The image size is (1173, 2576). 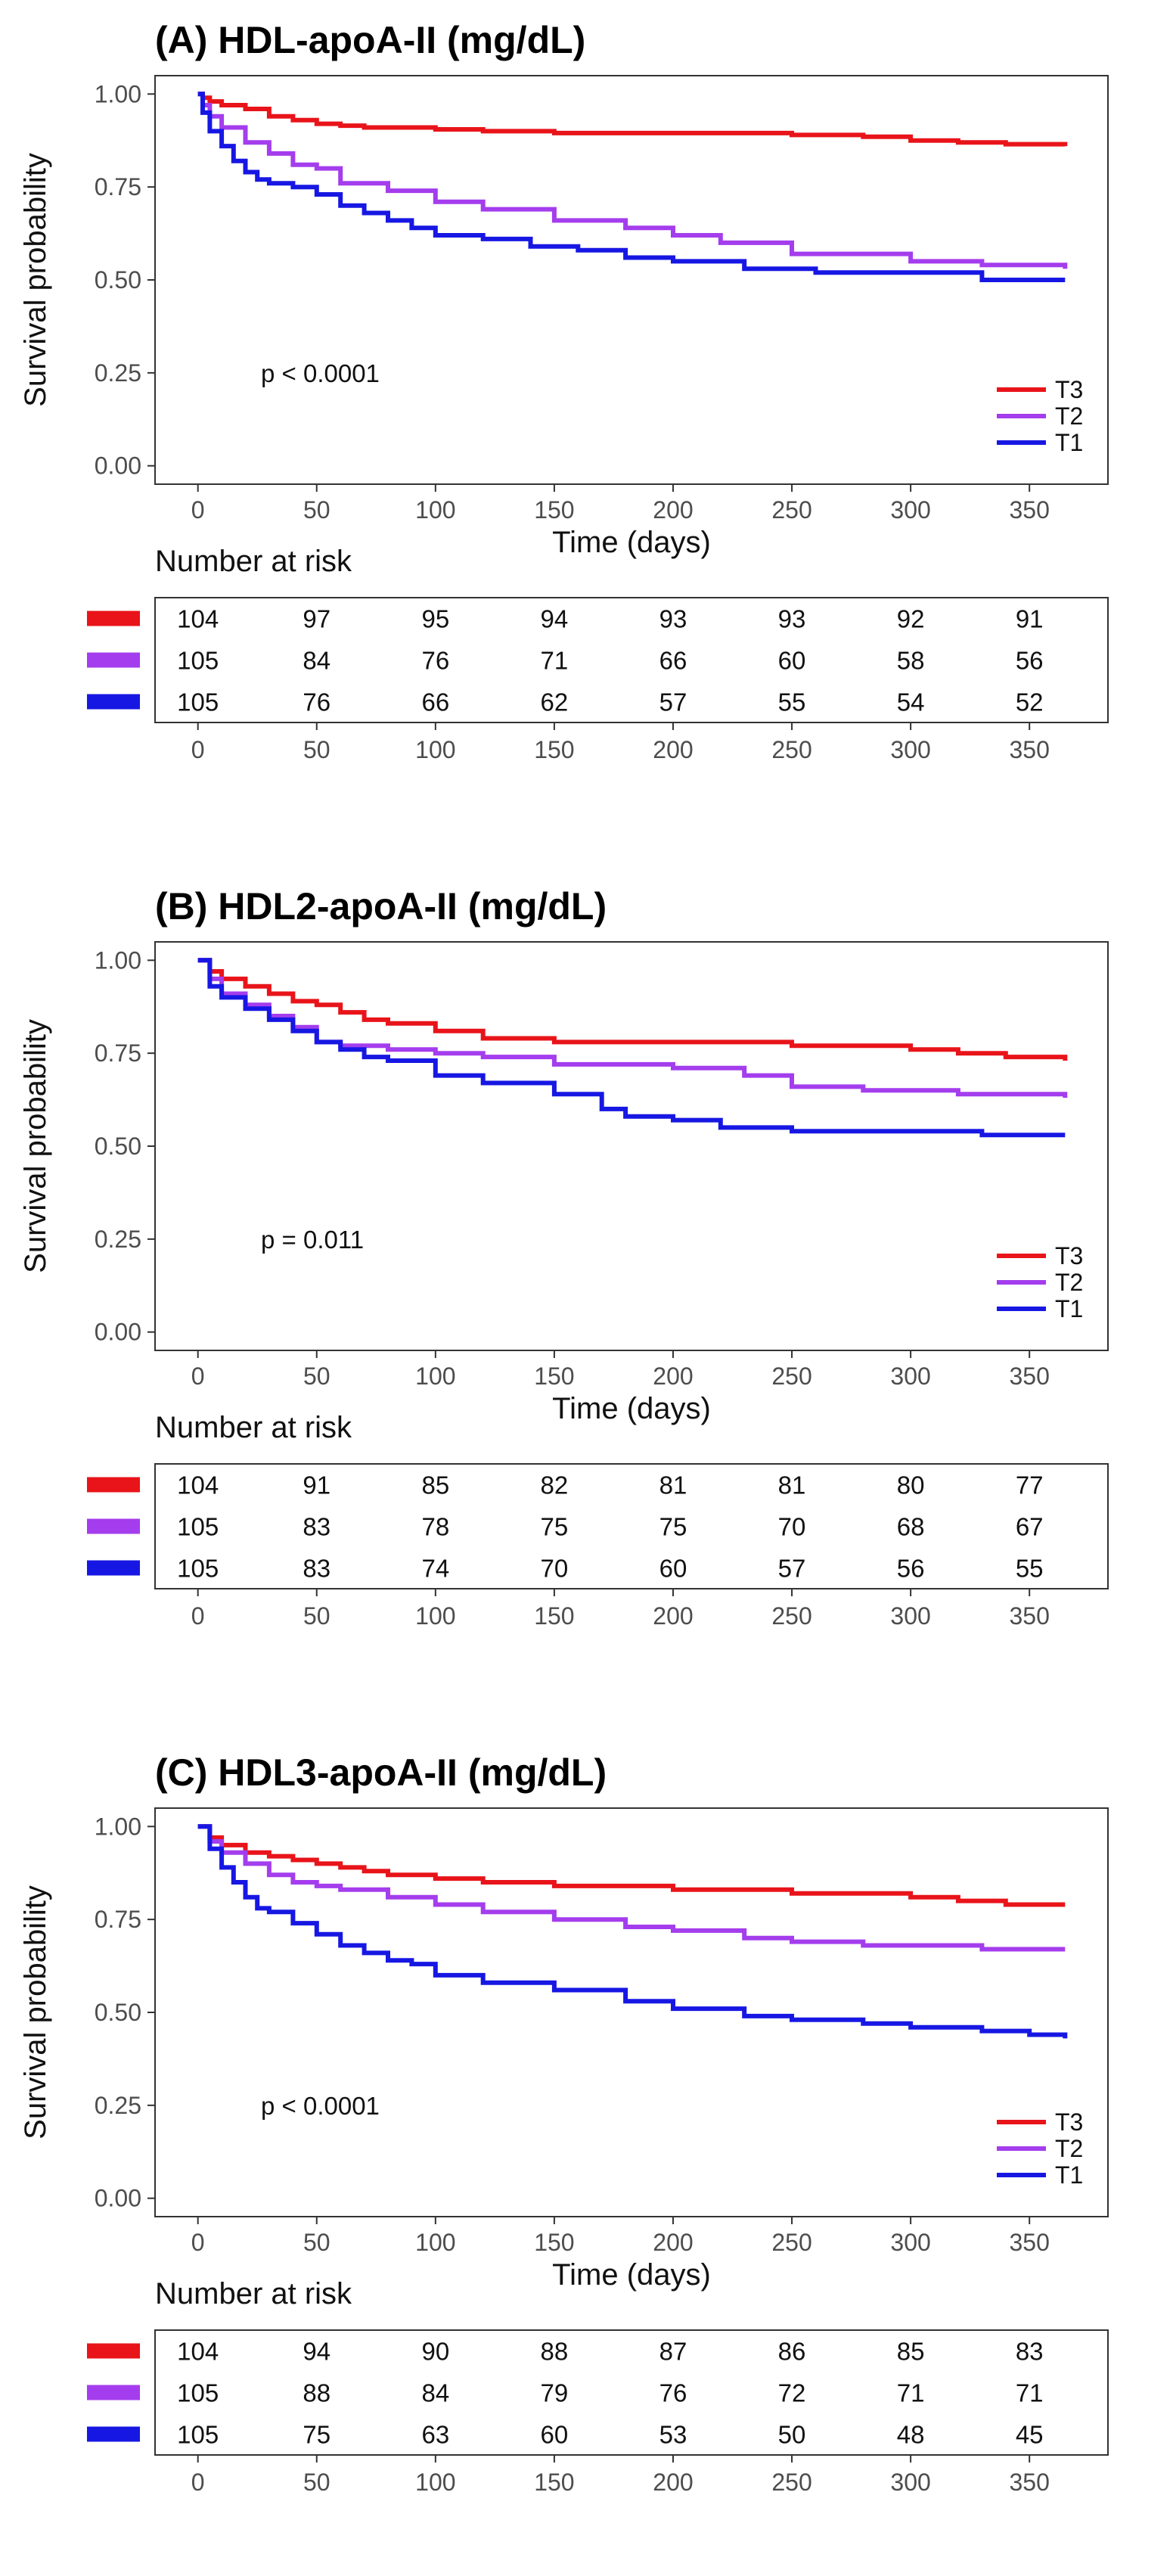 What do you see at coordinates (435, 2393) in the screenshot?
I see `risk-cell: 84` at bounding box center [435, 2393].